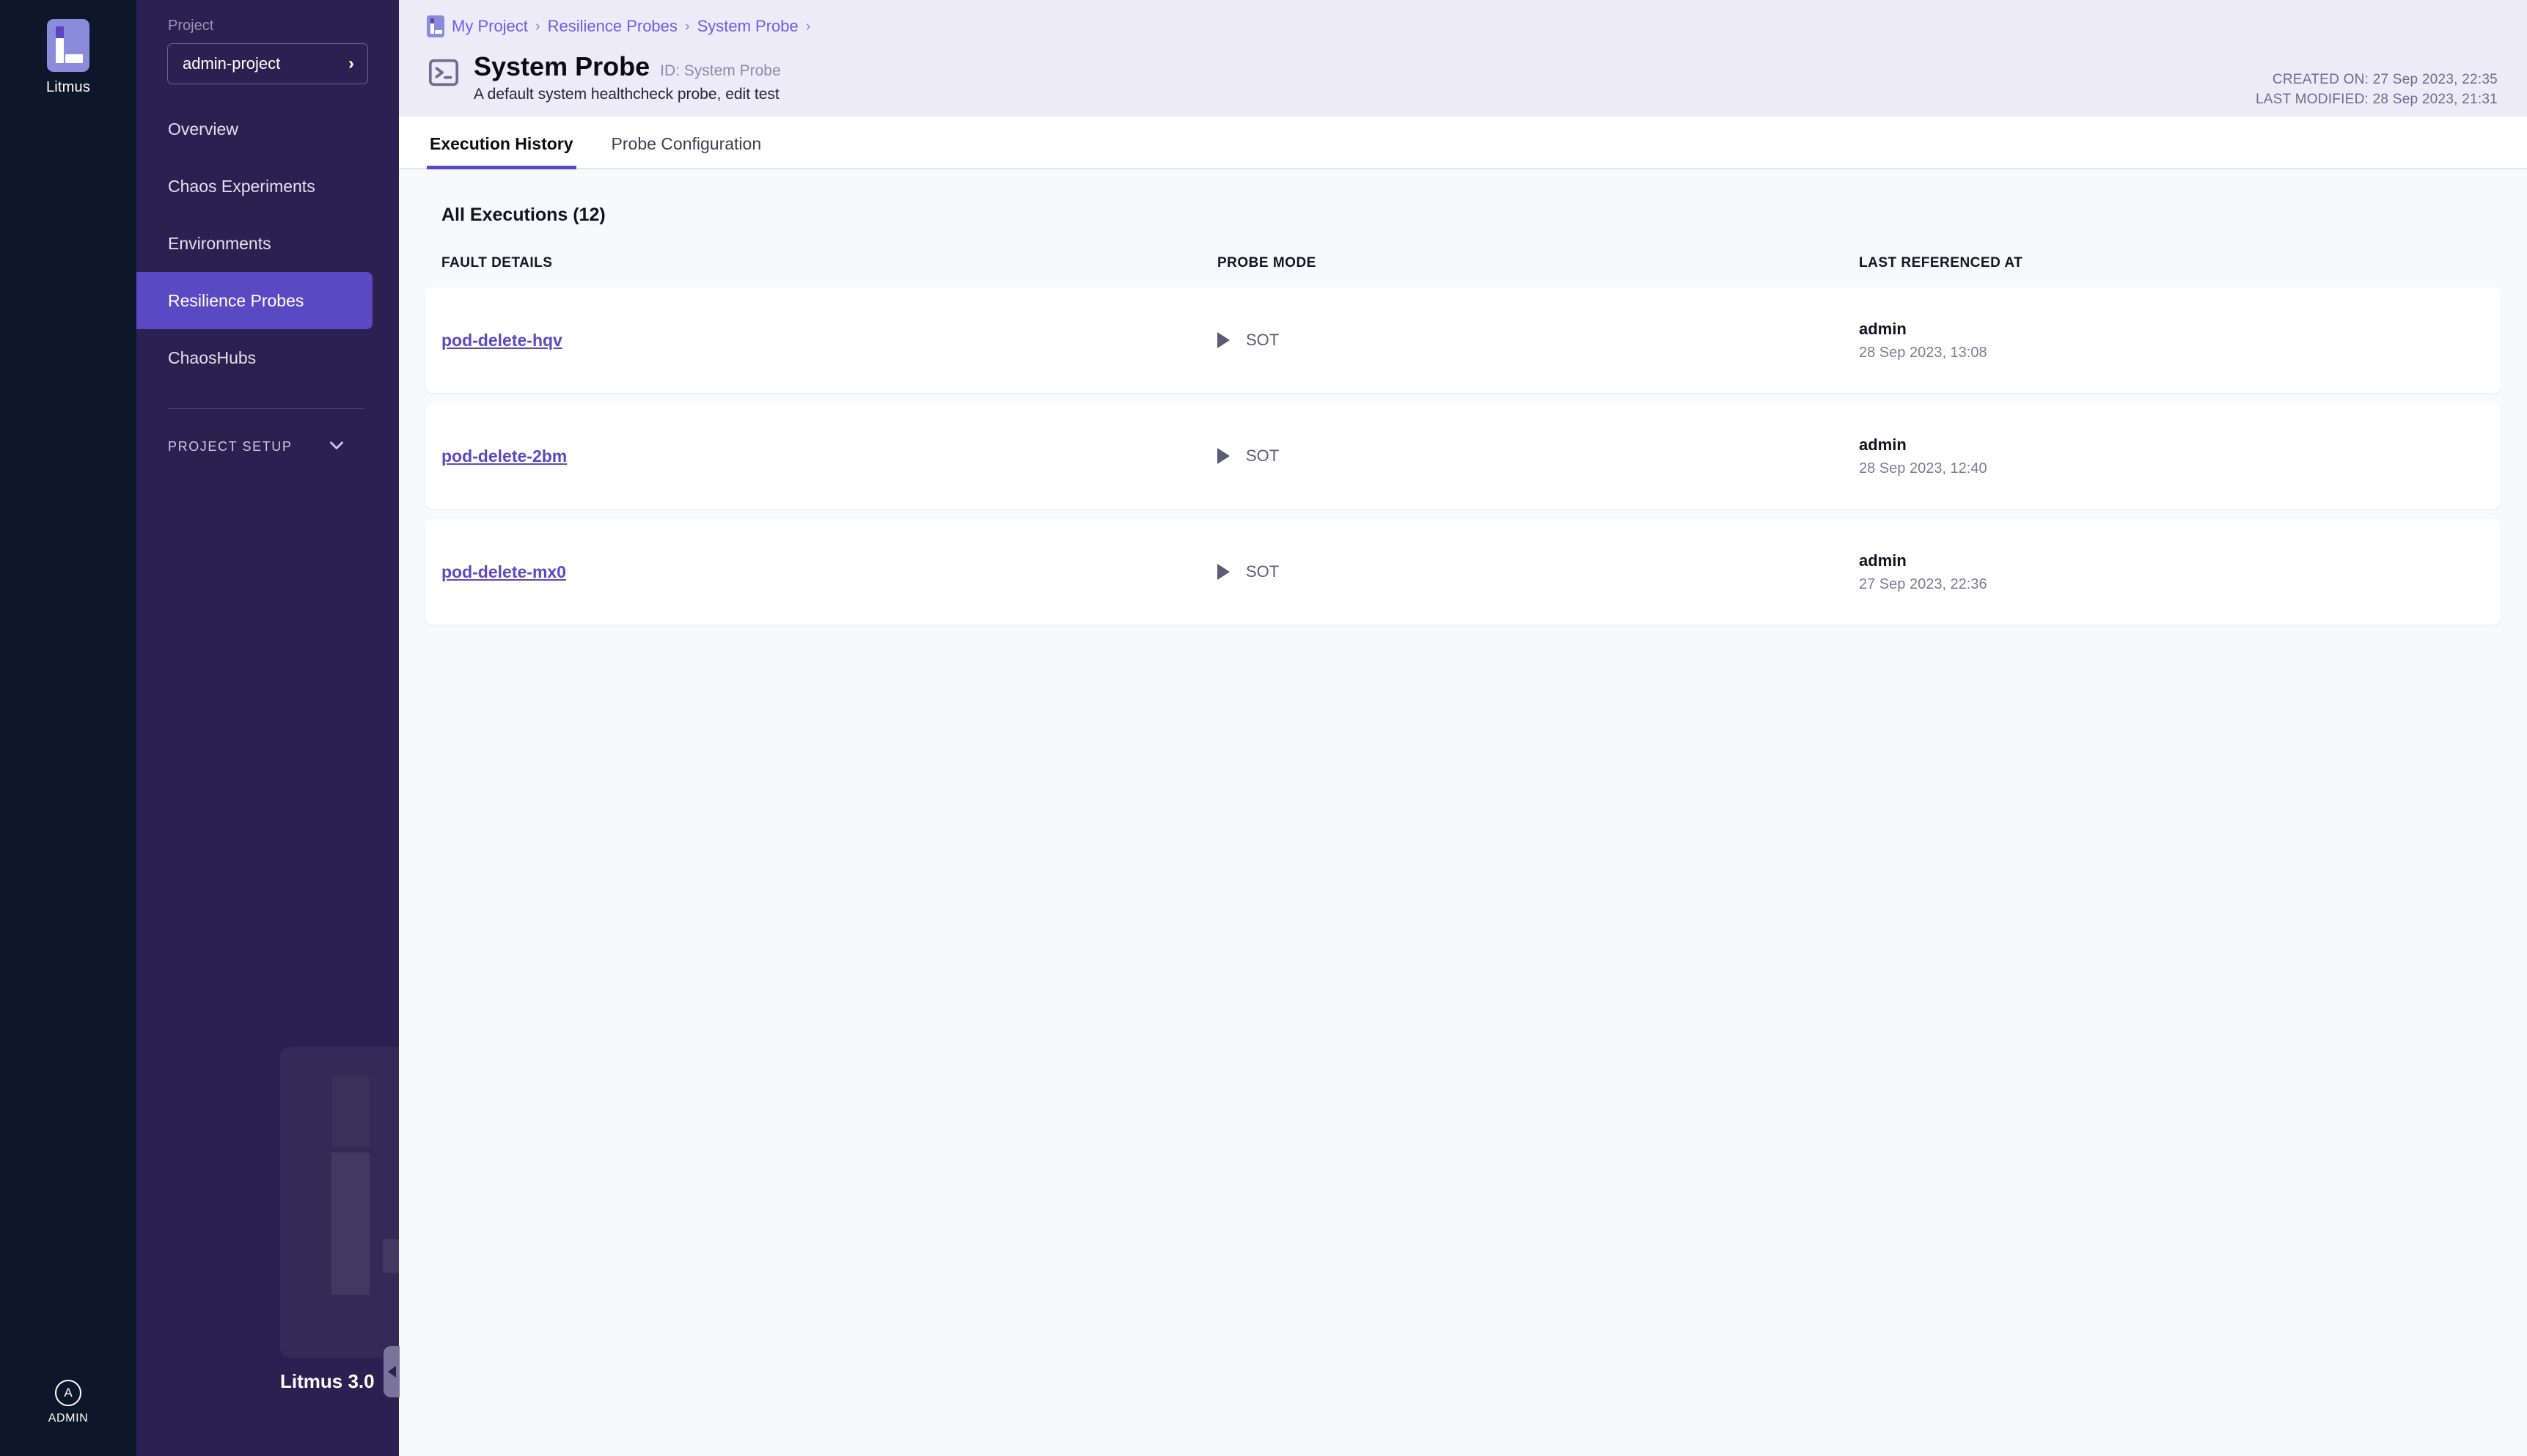 This screenshot has height=1456, width=2527. I want to click on fault-details-link: pod-delete-mx0, so click(503, 571).